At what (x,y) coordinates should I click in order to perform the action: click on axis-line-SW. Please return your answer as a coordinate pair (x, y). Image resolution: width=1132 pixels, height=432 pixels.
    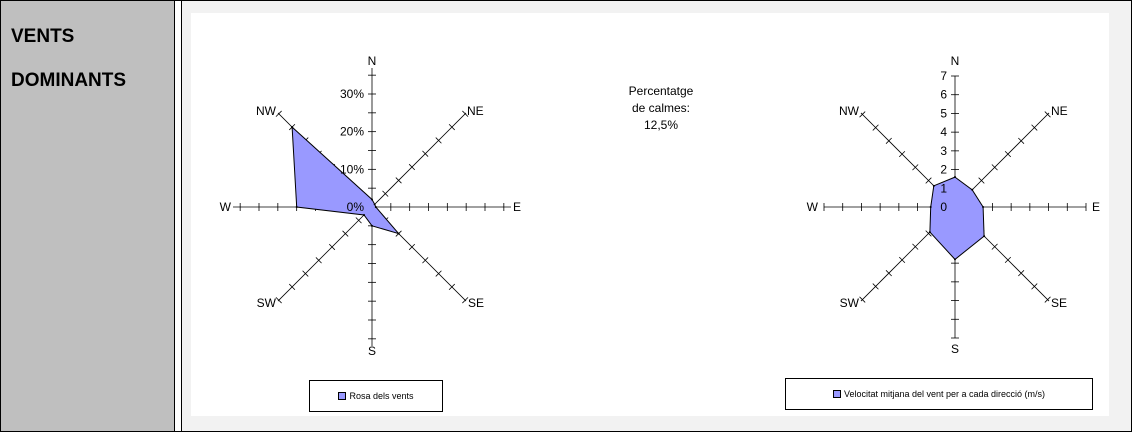
    Looking at the image, I should click on (325, 254).